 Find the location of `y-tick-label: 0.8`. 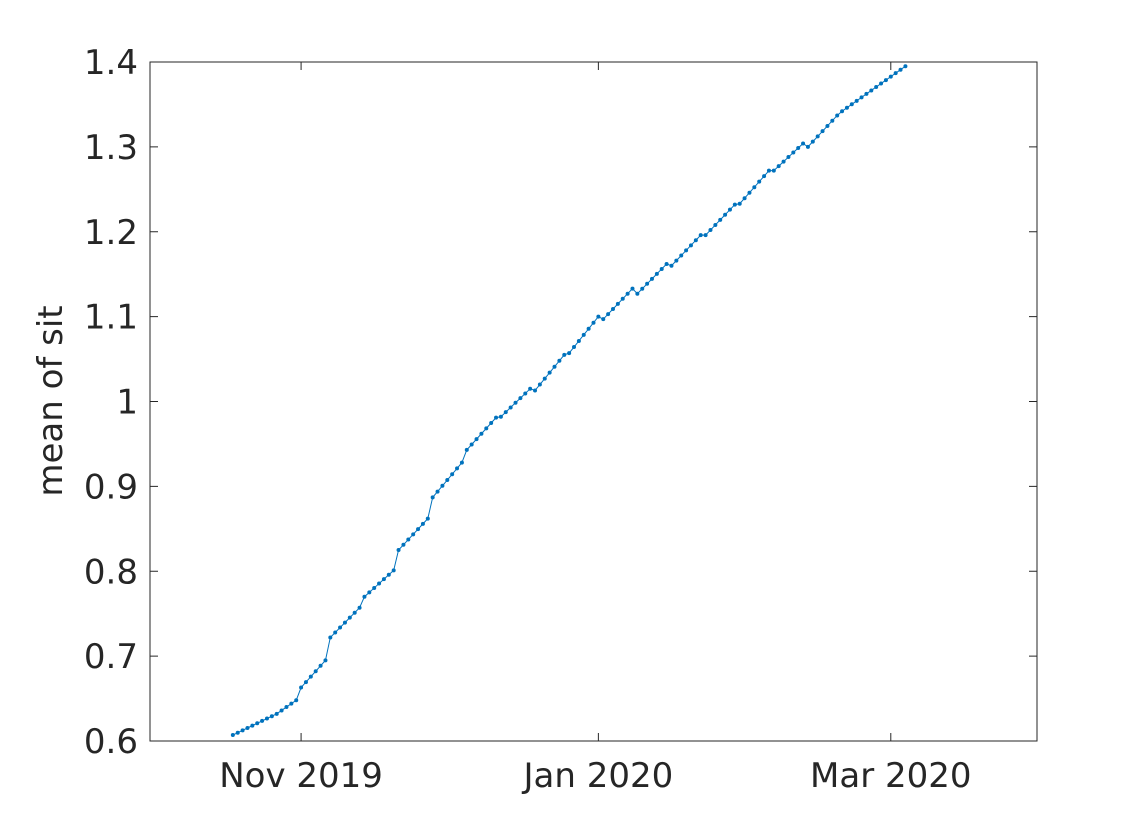

y-tick-label: 0.8 is located at coordinates (111, 572).